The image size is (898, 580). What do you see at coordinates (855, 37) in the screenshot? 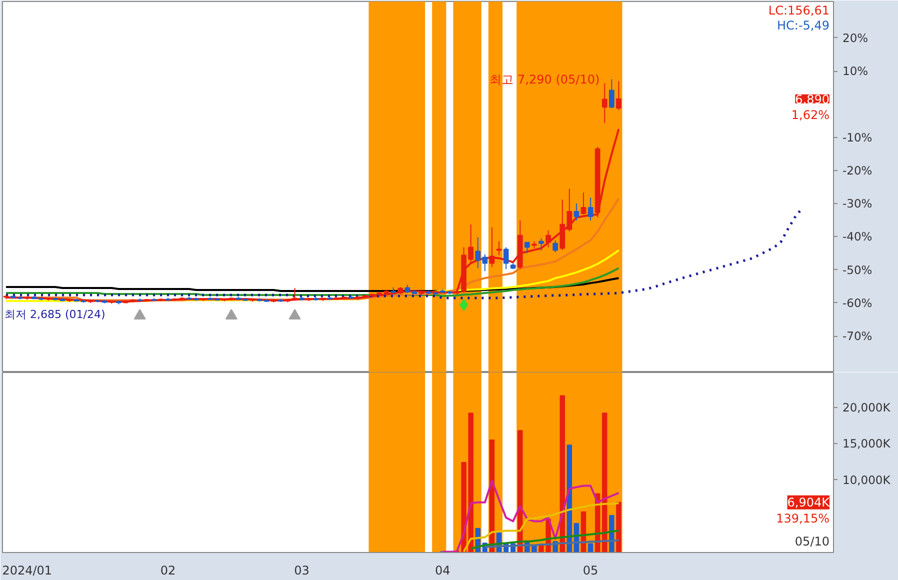
I see `y-tick-label: 20%` at bounding box center [855, 37].